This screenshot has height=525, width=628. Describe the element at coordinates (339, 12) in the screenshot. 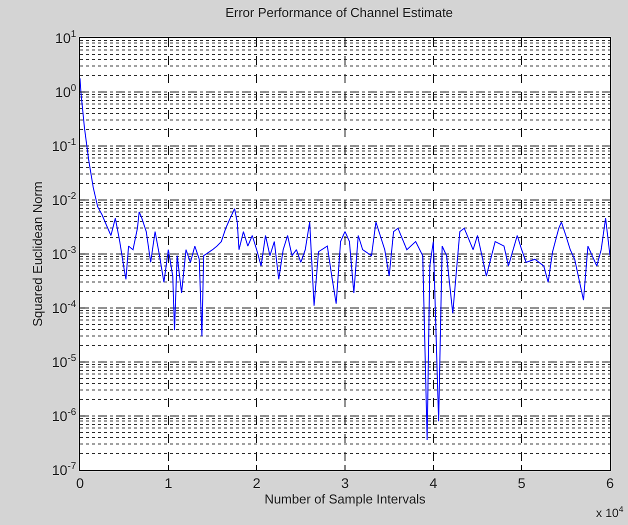

I see `chart-title: Error Performance of Channel Estimate` at that location.